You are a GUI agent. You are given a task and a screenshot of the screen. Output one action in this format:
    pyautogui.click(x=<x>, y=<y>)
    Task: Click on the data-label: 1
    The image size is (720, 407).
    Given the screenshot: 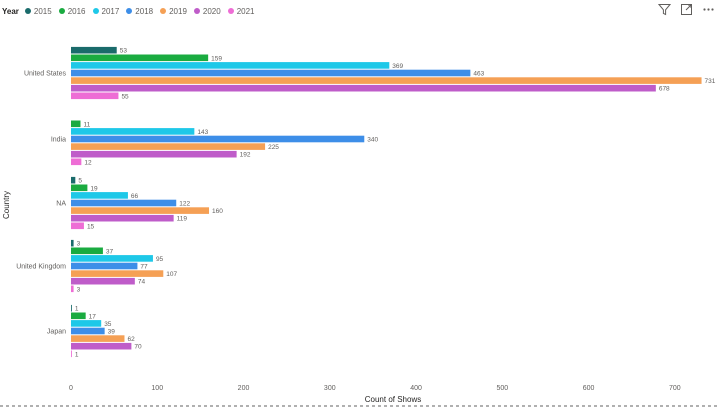 What is the action you would take?
    pyautogui.click(x=77, y=309)
    